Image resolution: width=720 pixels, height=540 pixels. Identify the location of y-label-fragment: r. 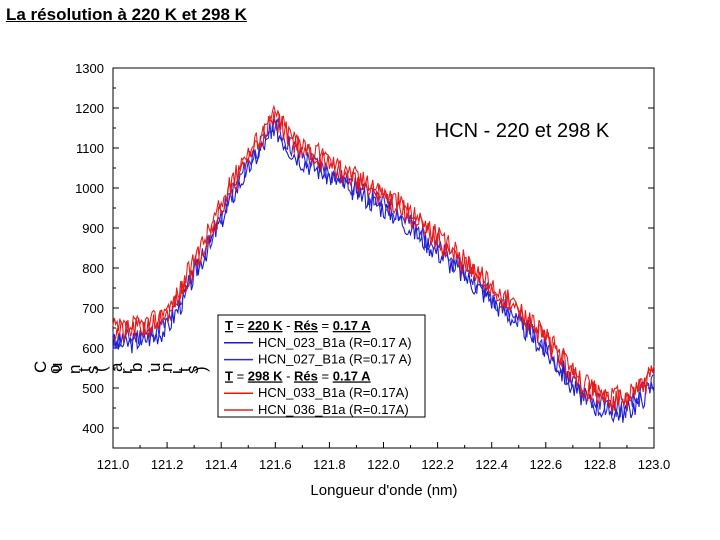
(126, 371).